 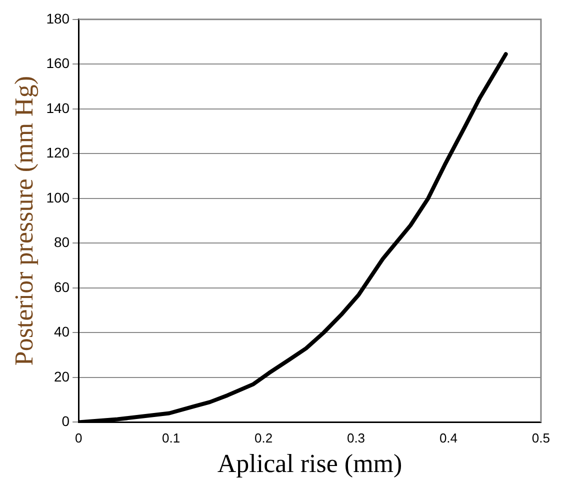 I want to click on x-tick-label: 0.2, so click(x=263, y=438).